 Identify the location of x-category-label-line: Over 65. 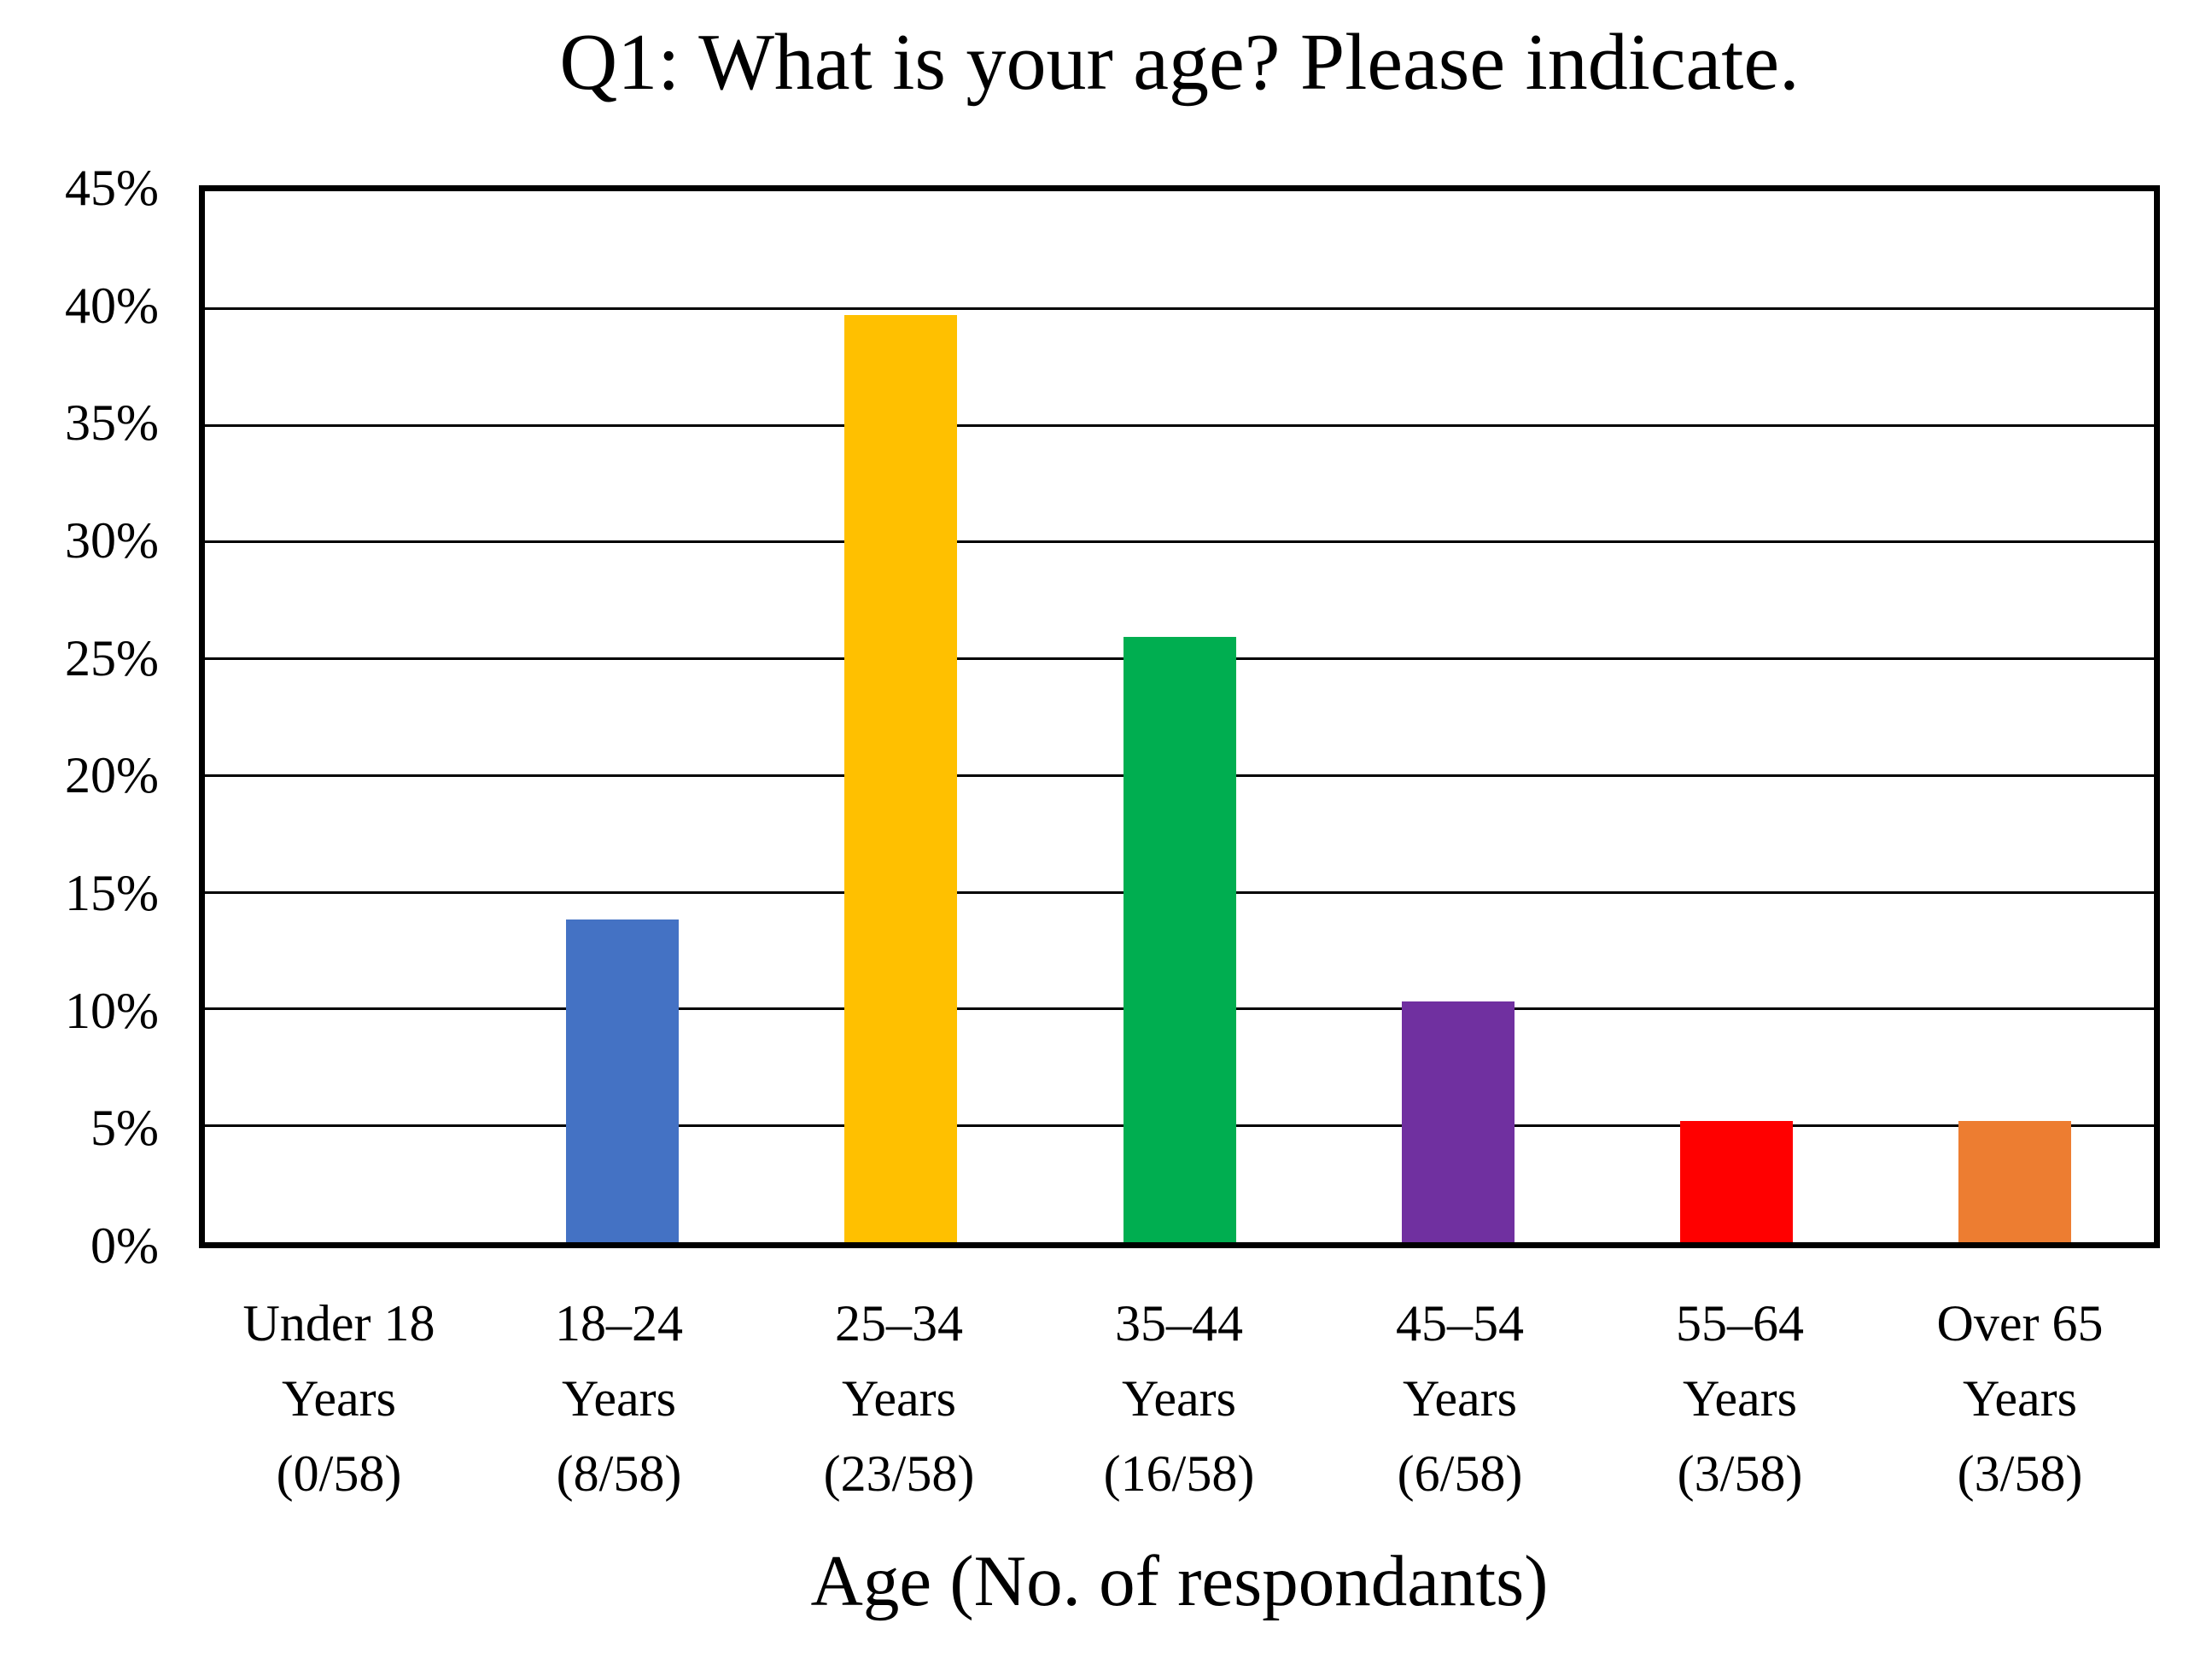
(2020, 1323).